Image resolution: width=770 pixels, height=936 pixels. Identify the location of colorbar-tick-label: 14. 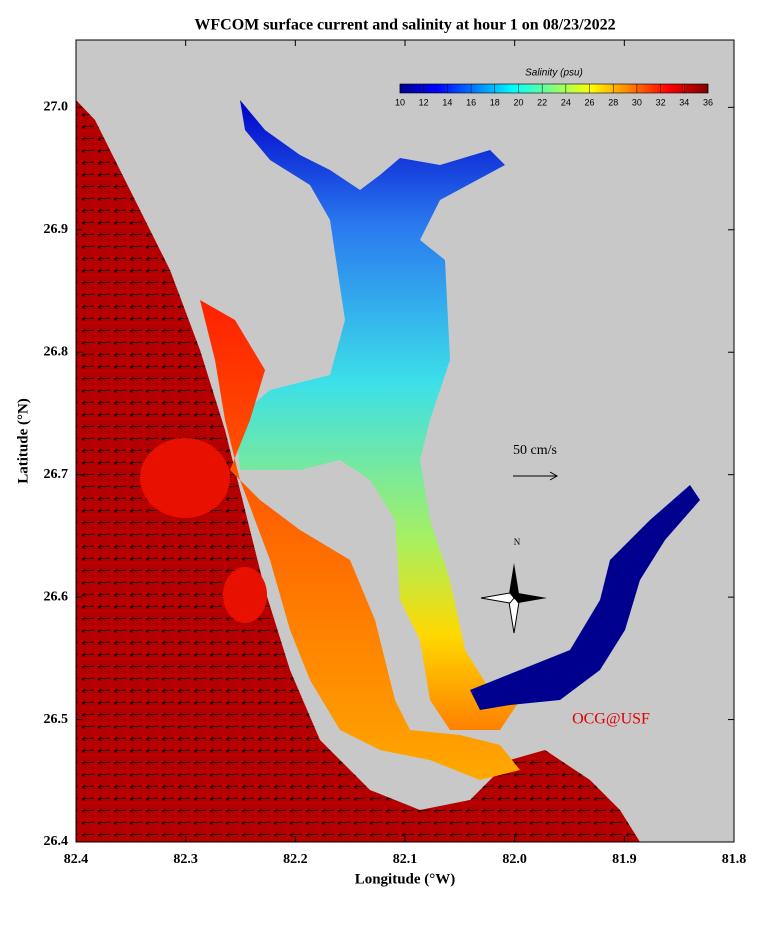
(447, 102).